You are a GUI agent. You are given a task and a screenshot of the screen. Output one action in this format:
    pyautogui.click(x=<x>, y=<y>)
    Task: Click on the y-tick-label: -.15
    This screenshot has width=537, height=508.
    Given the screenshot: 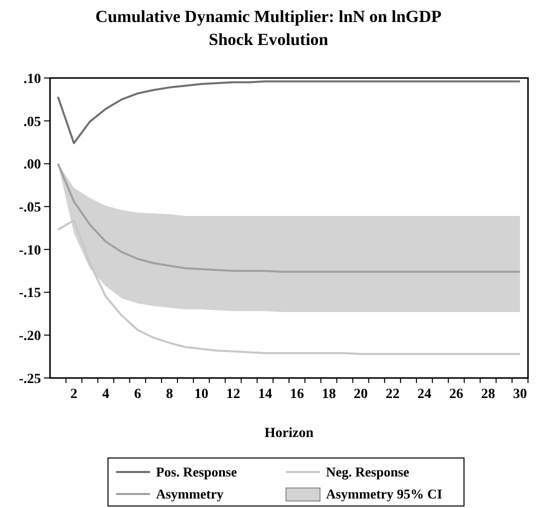 What is the action you would take?
    pyautogui.click(x=29, y=294)
    